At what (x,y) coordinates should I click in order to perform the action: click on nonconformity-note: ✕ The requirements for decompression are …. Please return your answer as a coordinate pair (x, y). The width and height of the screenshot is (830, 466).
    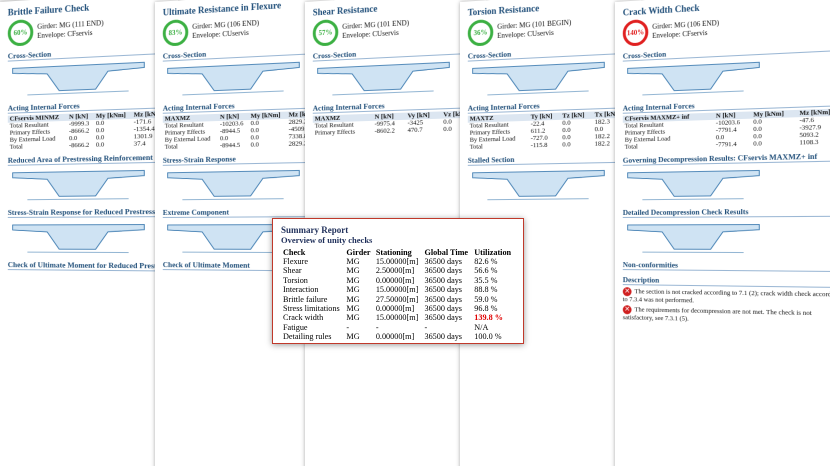
    Looking at the image, I should click on (726, 315).